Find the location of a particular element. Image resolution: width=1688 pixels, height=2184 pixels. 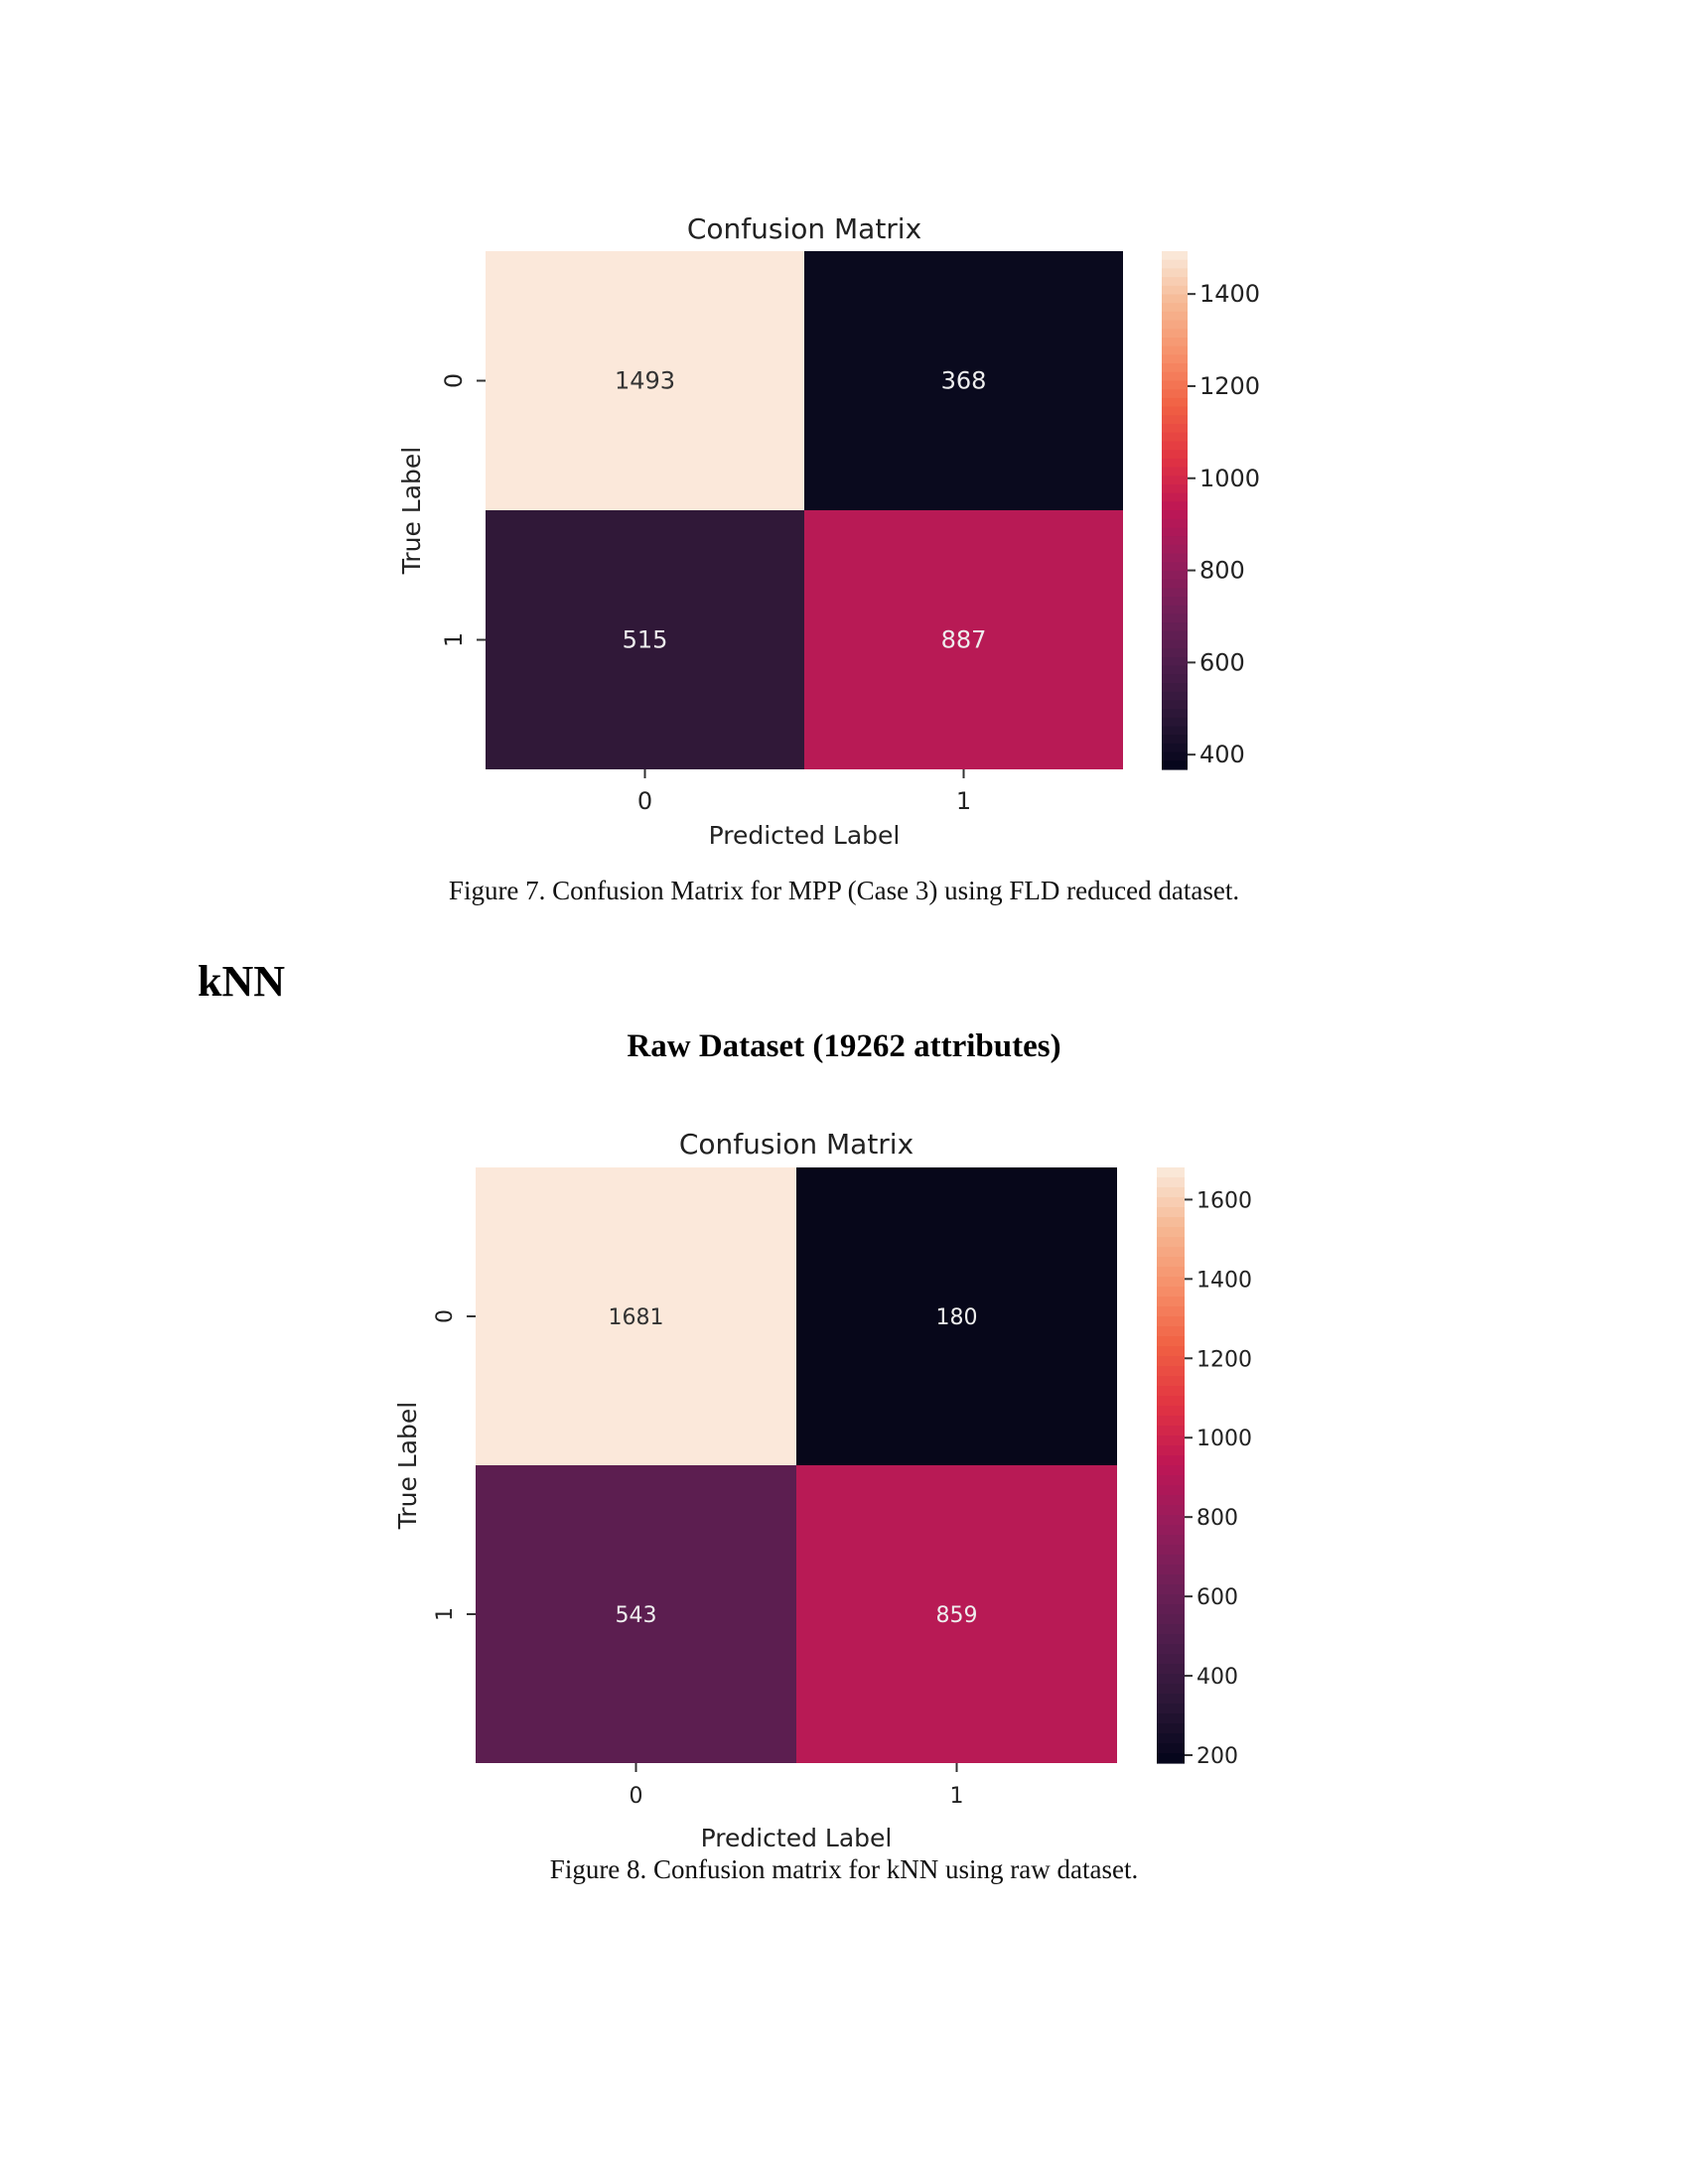

cell-value-label: 368 is located at coordinates (964, 381).